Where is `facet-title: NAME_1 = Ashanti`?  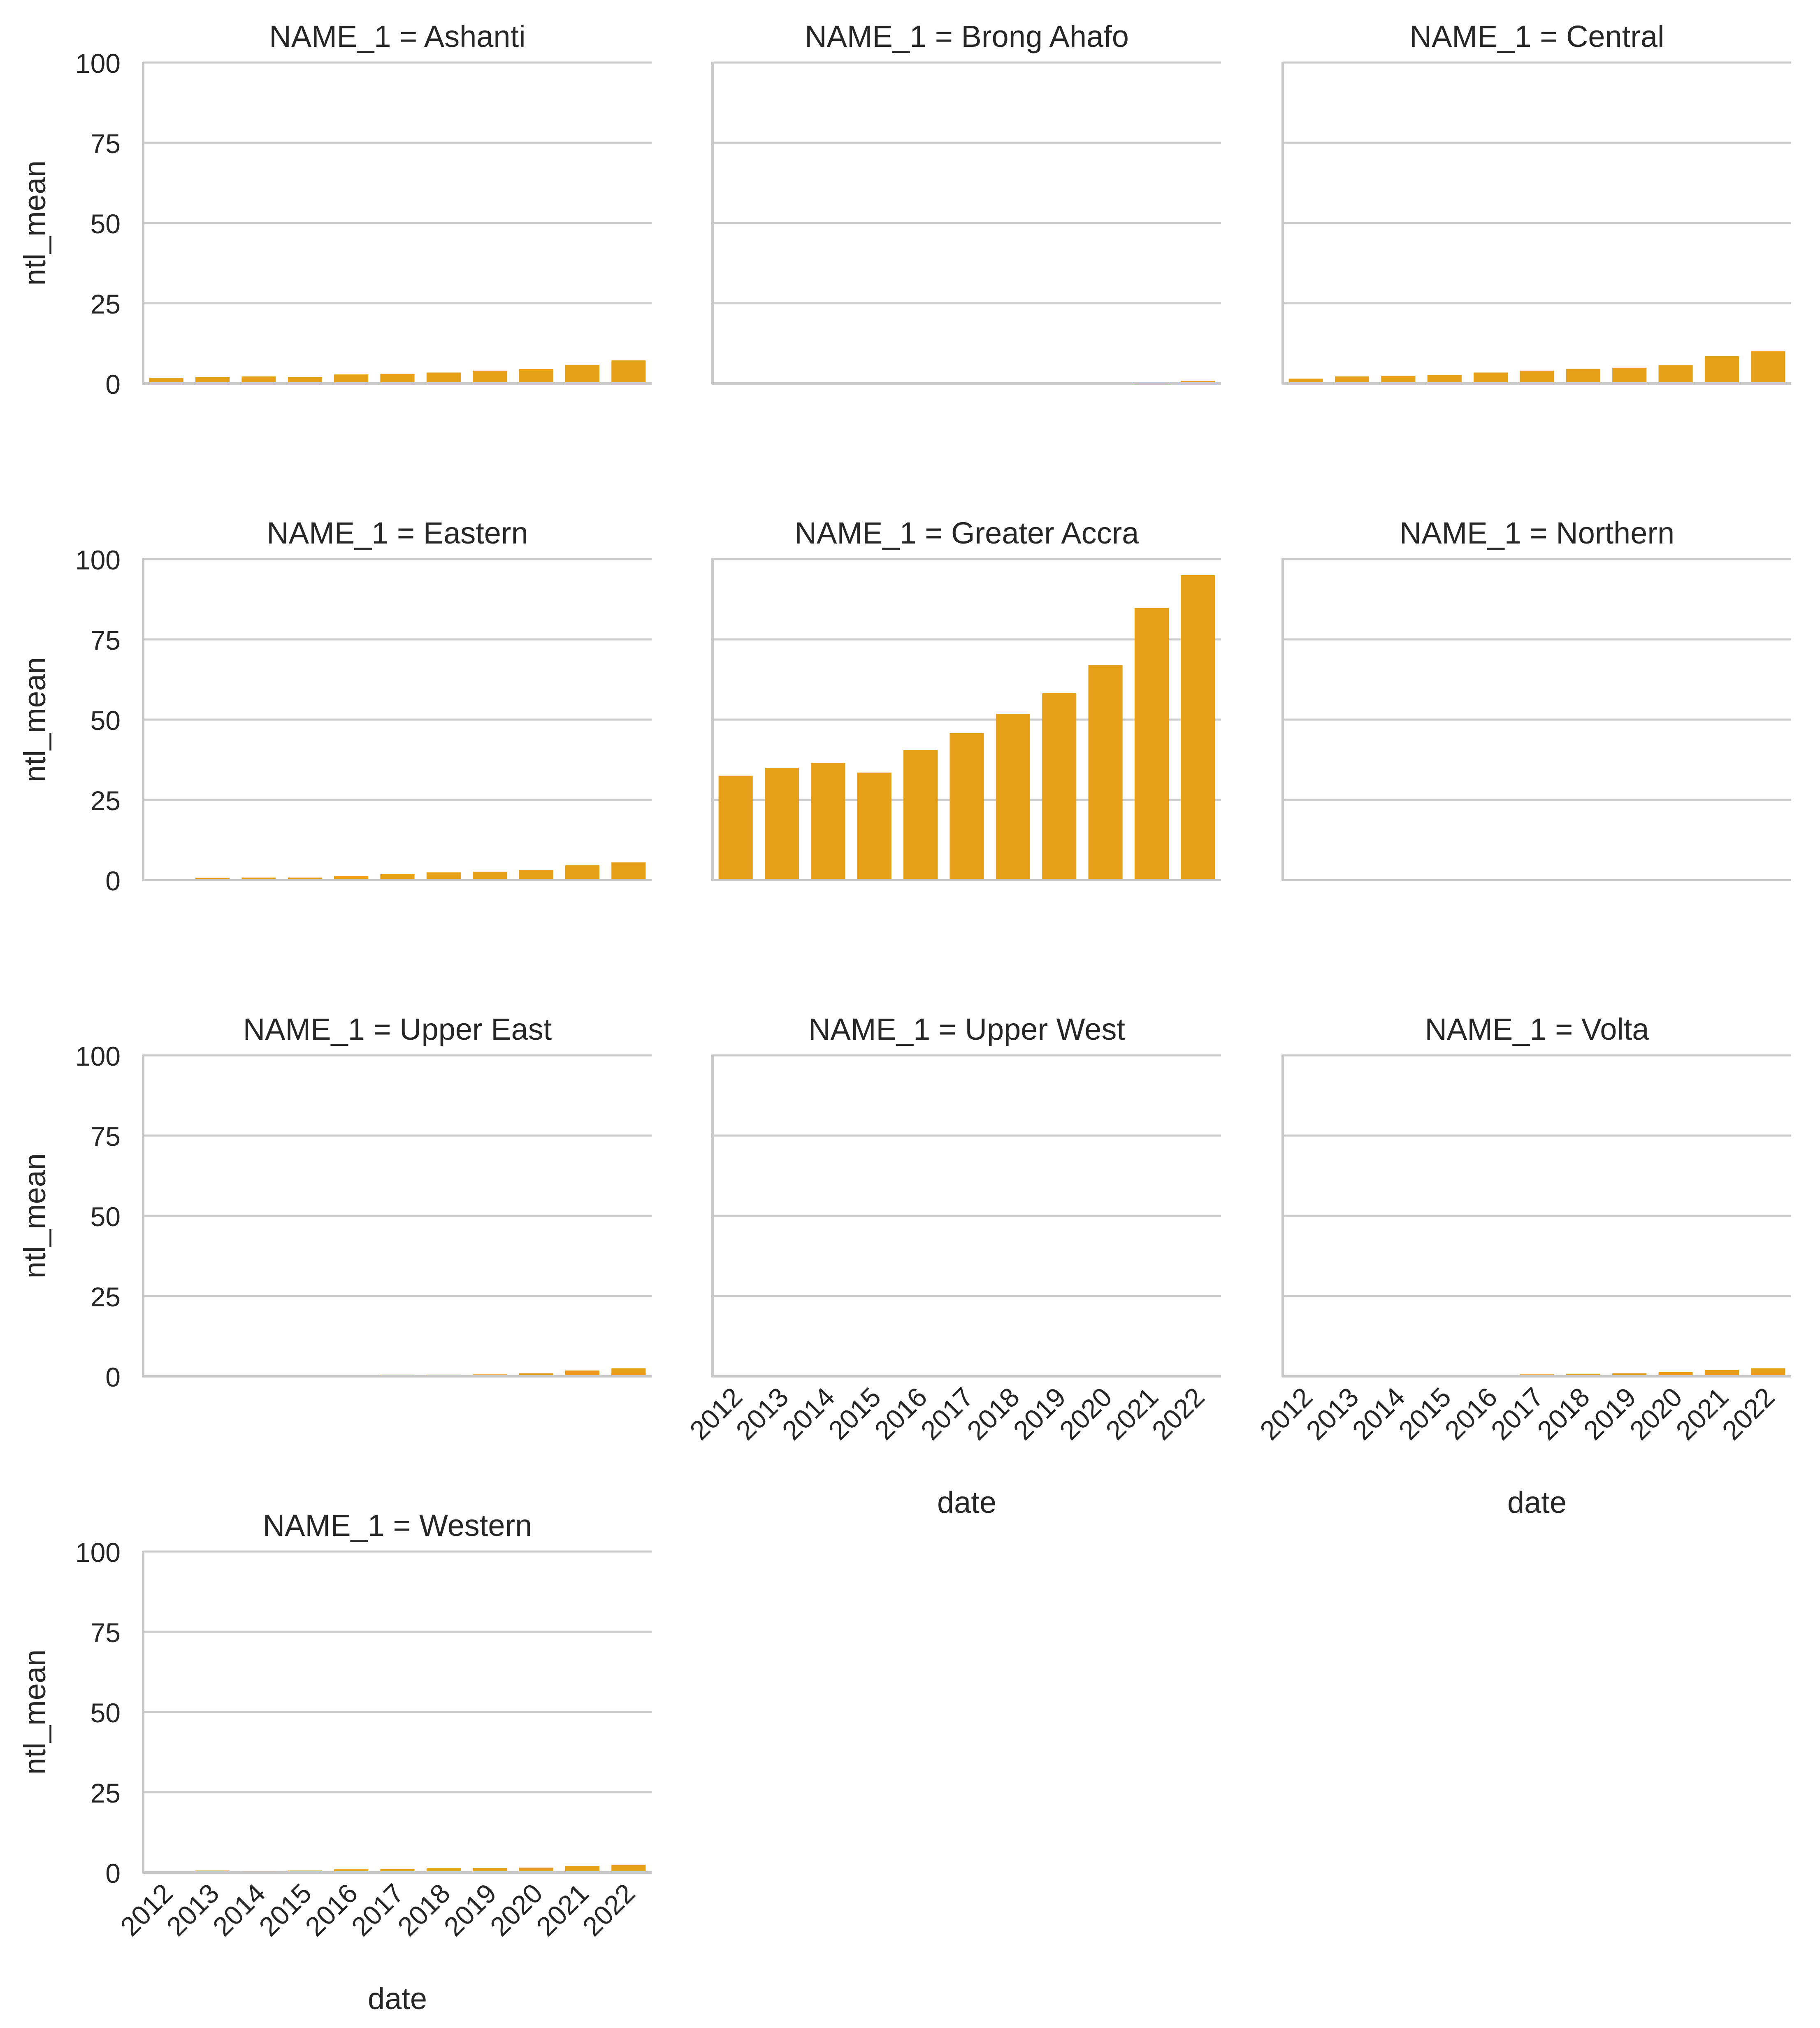 facet-title: NAME_1 = Ashanti is located at coordinates (397, 36).